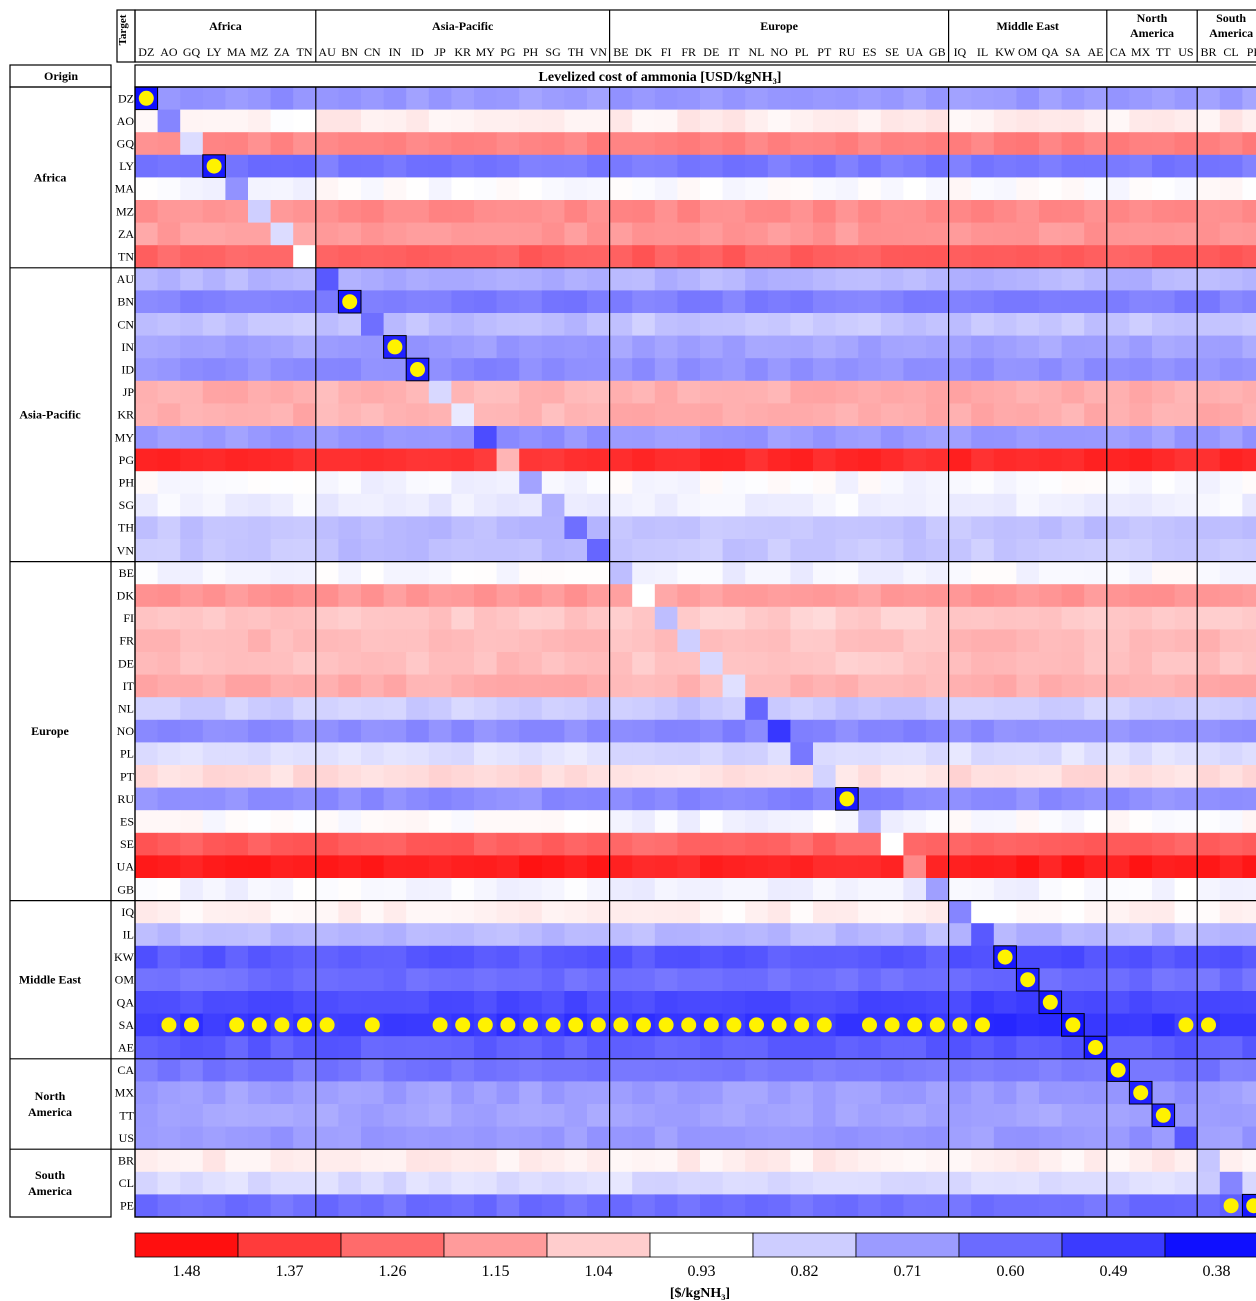 The width and height of the screenshot is (1256, 1301). What do you see at coordinates (349, 52) in the screenshot?
I see `col-code-label: BN` at bounding box center [349, 52].